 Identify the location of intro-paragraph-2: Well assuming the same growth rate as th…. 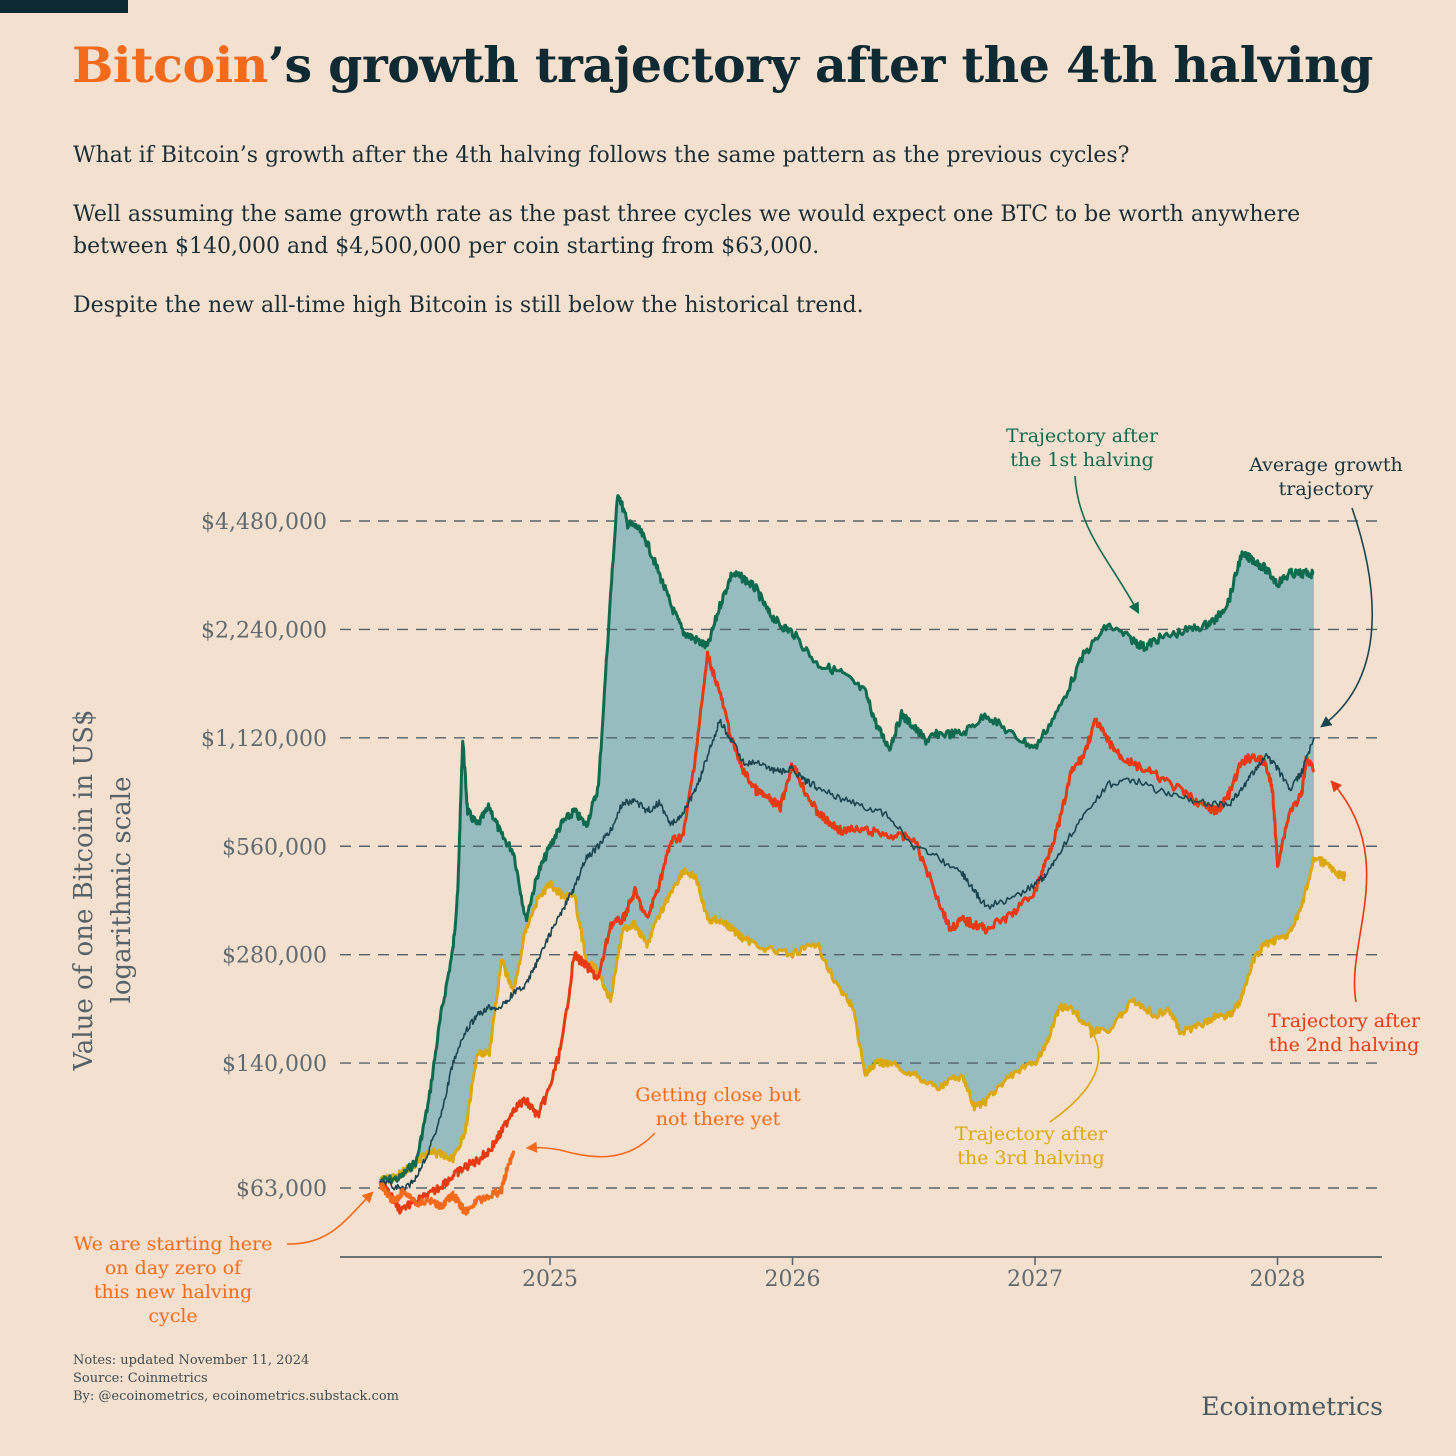
(687, 230).